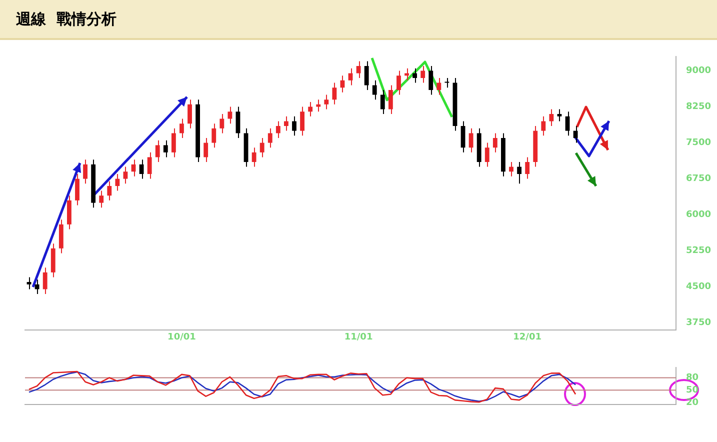  I want to click on y-tick-label: 6750, so click(699, 179).